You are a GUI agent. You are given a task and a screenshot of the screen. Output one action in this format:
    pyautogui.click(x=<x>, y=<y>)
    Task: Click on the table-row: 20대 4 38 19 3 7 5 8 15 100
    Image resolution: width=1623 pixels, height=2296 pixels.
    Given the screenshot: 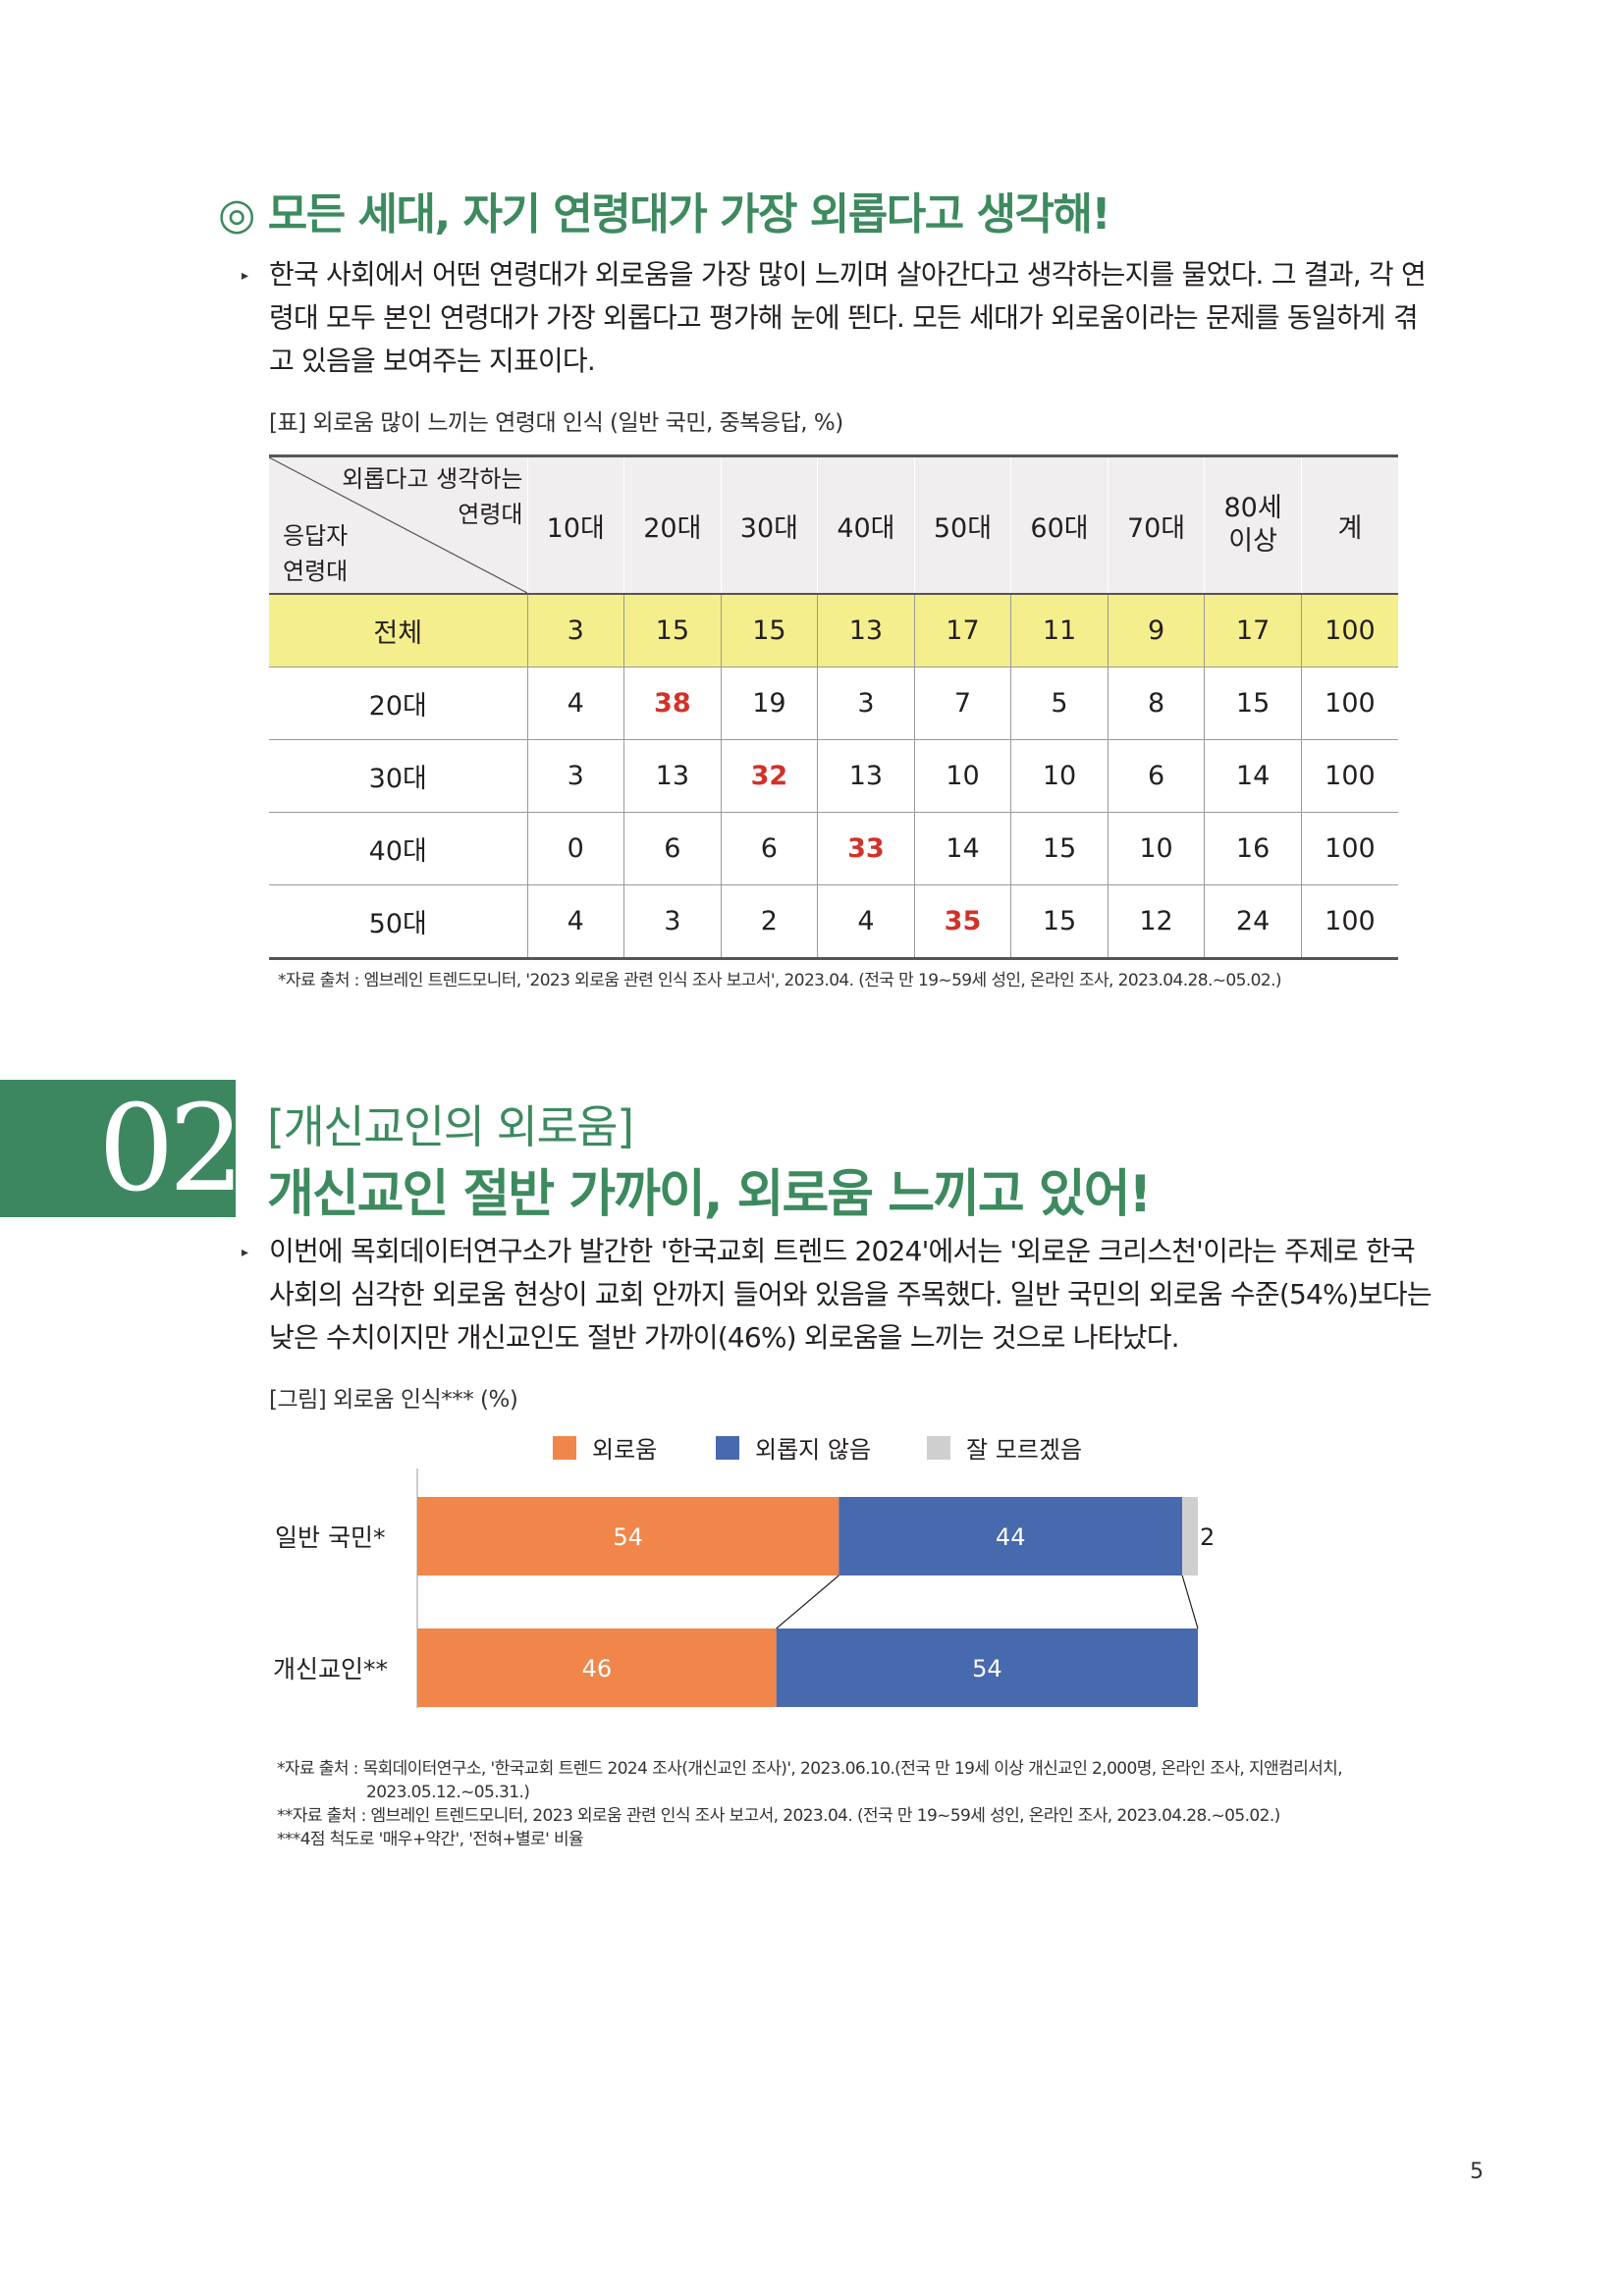 What is the action you would take?
    pyautogui.click(x=833, y=703)
    